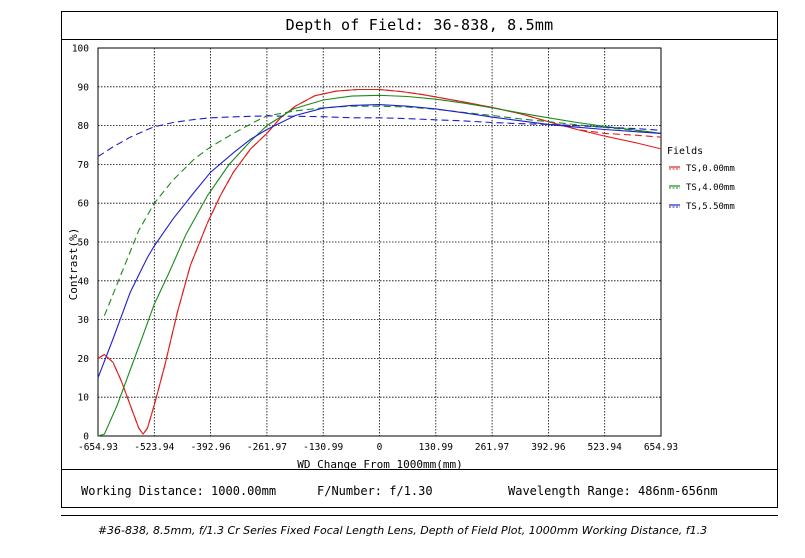 This screenshot has width=805, height=558. I want to click on legend-title: Fields, so click(685, 151).